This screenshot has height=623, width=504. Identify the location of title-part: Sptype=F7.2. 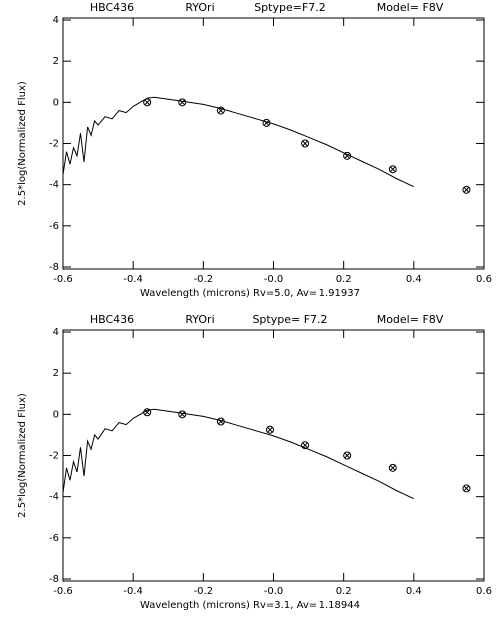
(290, 7).